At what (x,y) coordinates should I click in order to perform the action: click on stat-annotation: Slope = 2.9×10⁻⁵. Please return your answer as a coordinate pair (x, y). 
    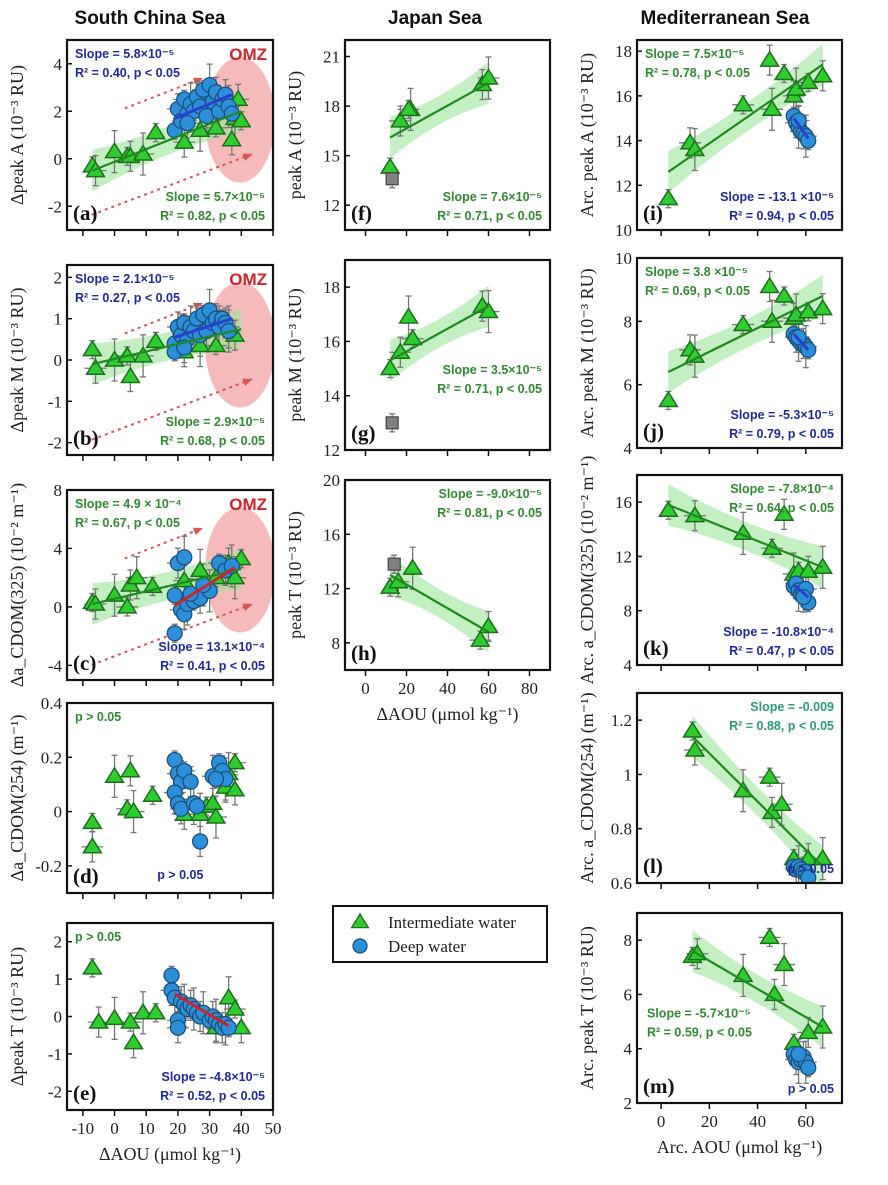
    Looking at the image, I should click on (215, 422).